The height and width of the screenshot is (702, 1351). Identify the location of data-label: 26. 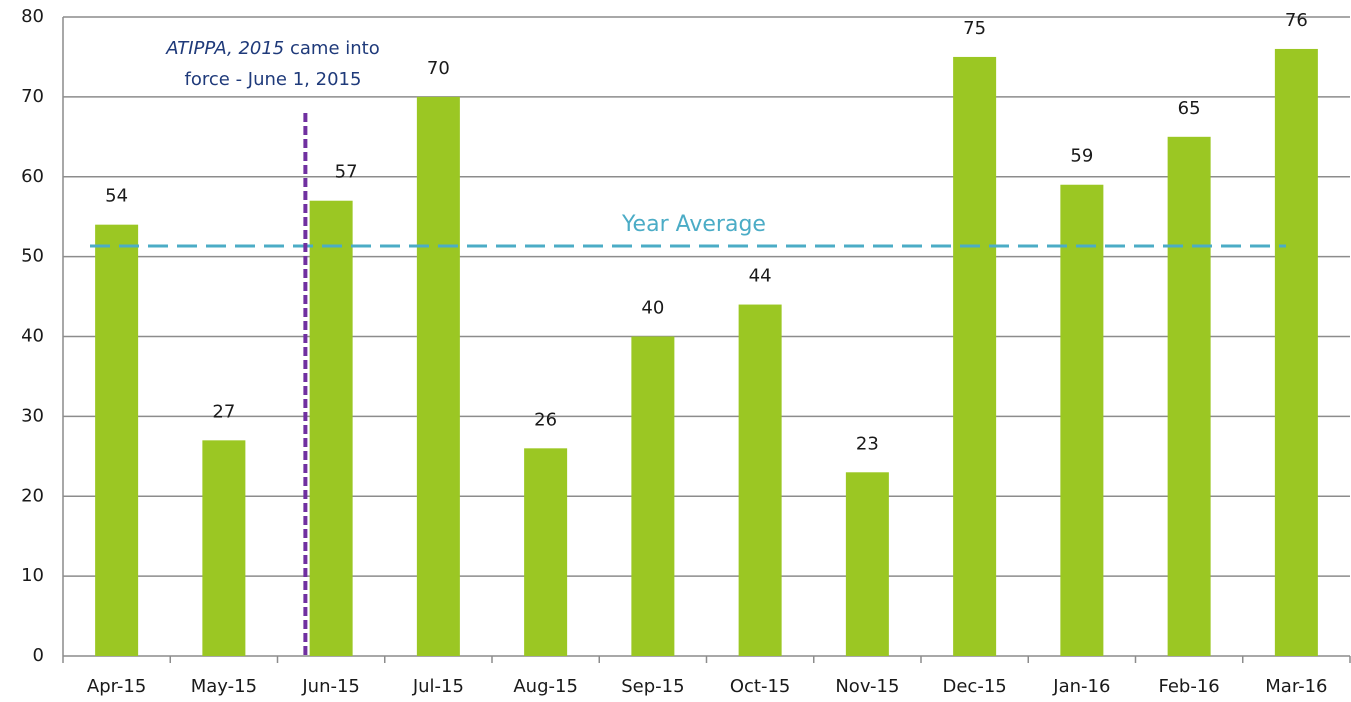
(545, 419).